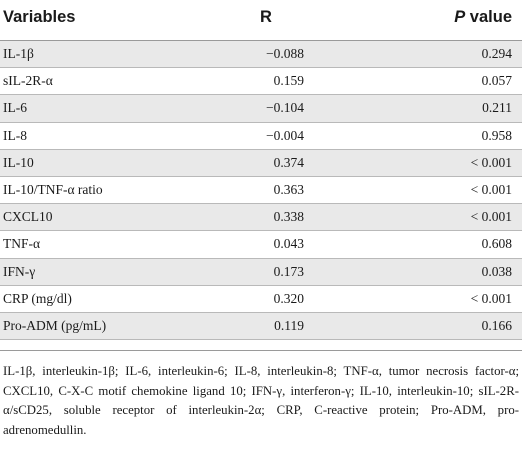 Image resolution: width=522 pixels, height=463 pixels. What do you see at coordinates (18, 53) in the screenshot?
I see `cell-variable: IL-1β` at bounding box center [18, 53].